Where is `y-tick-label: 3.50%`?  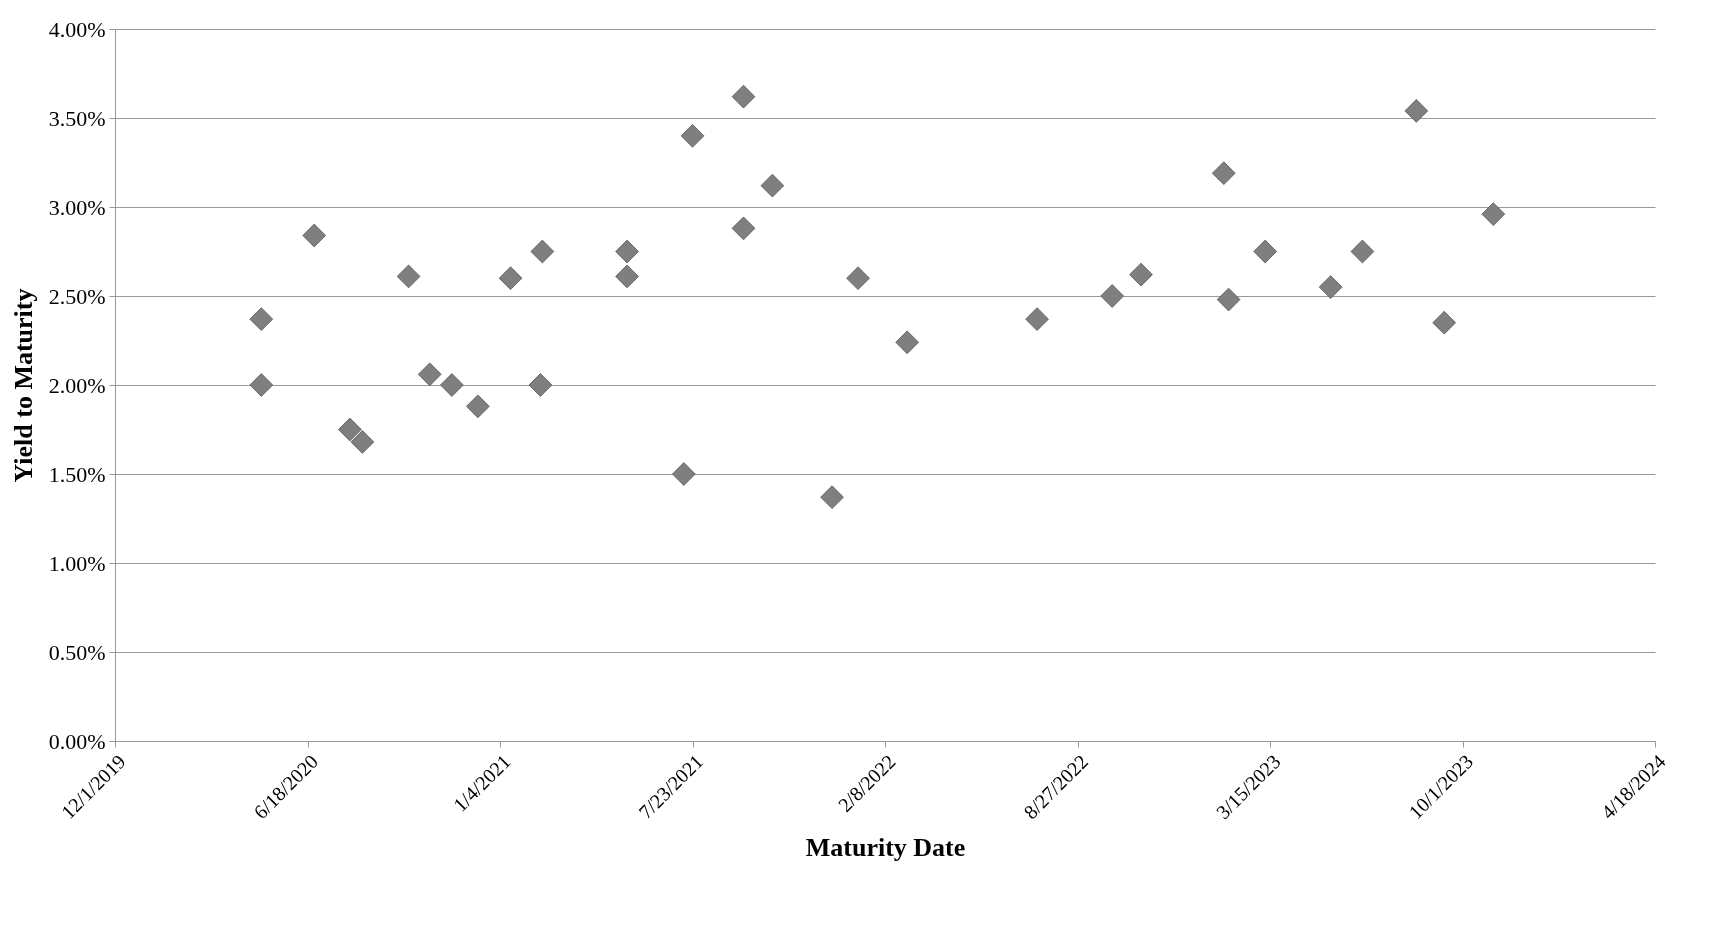
y-tick-label: 3.50% is located at coordinates (77, 118).